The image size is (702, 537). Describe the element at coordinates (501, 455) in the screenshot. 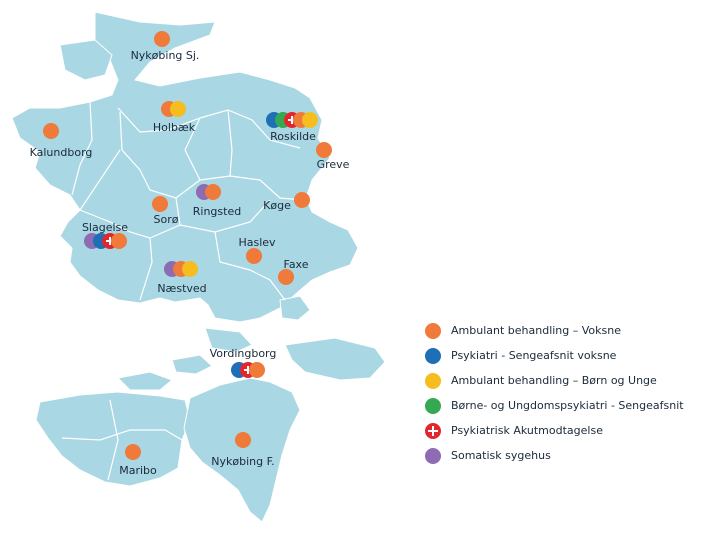

I see `legend-label: Somatisk sygehus` at that location.